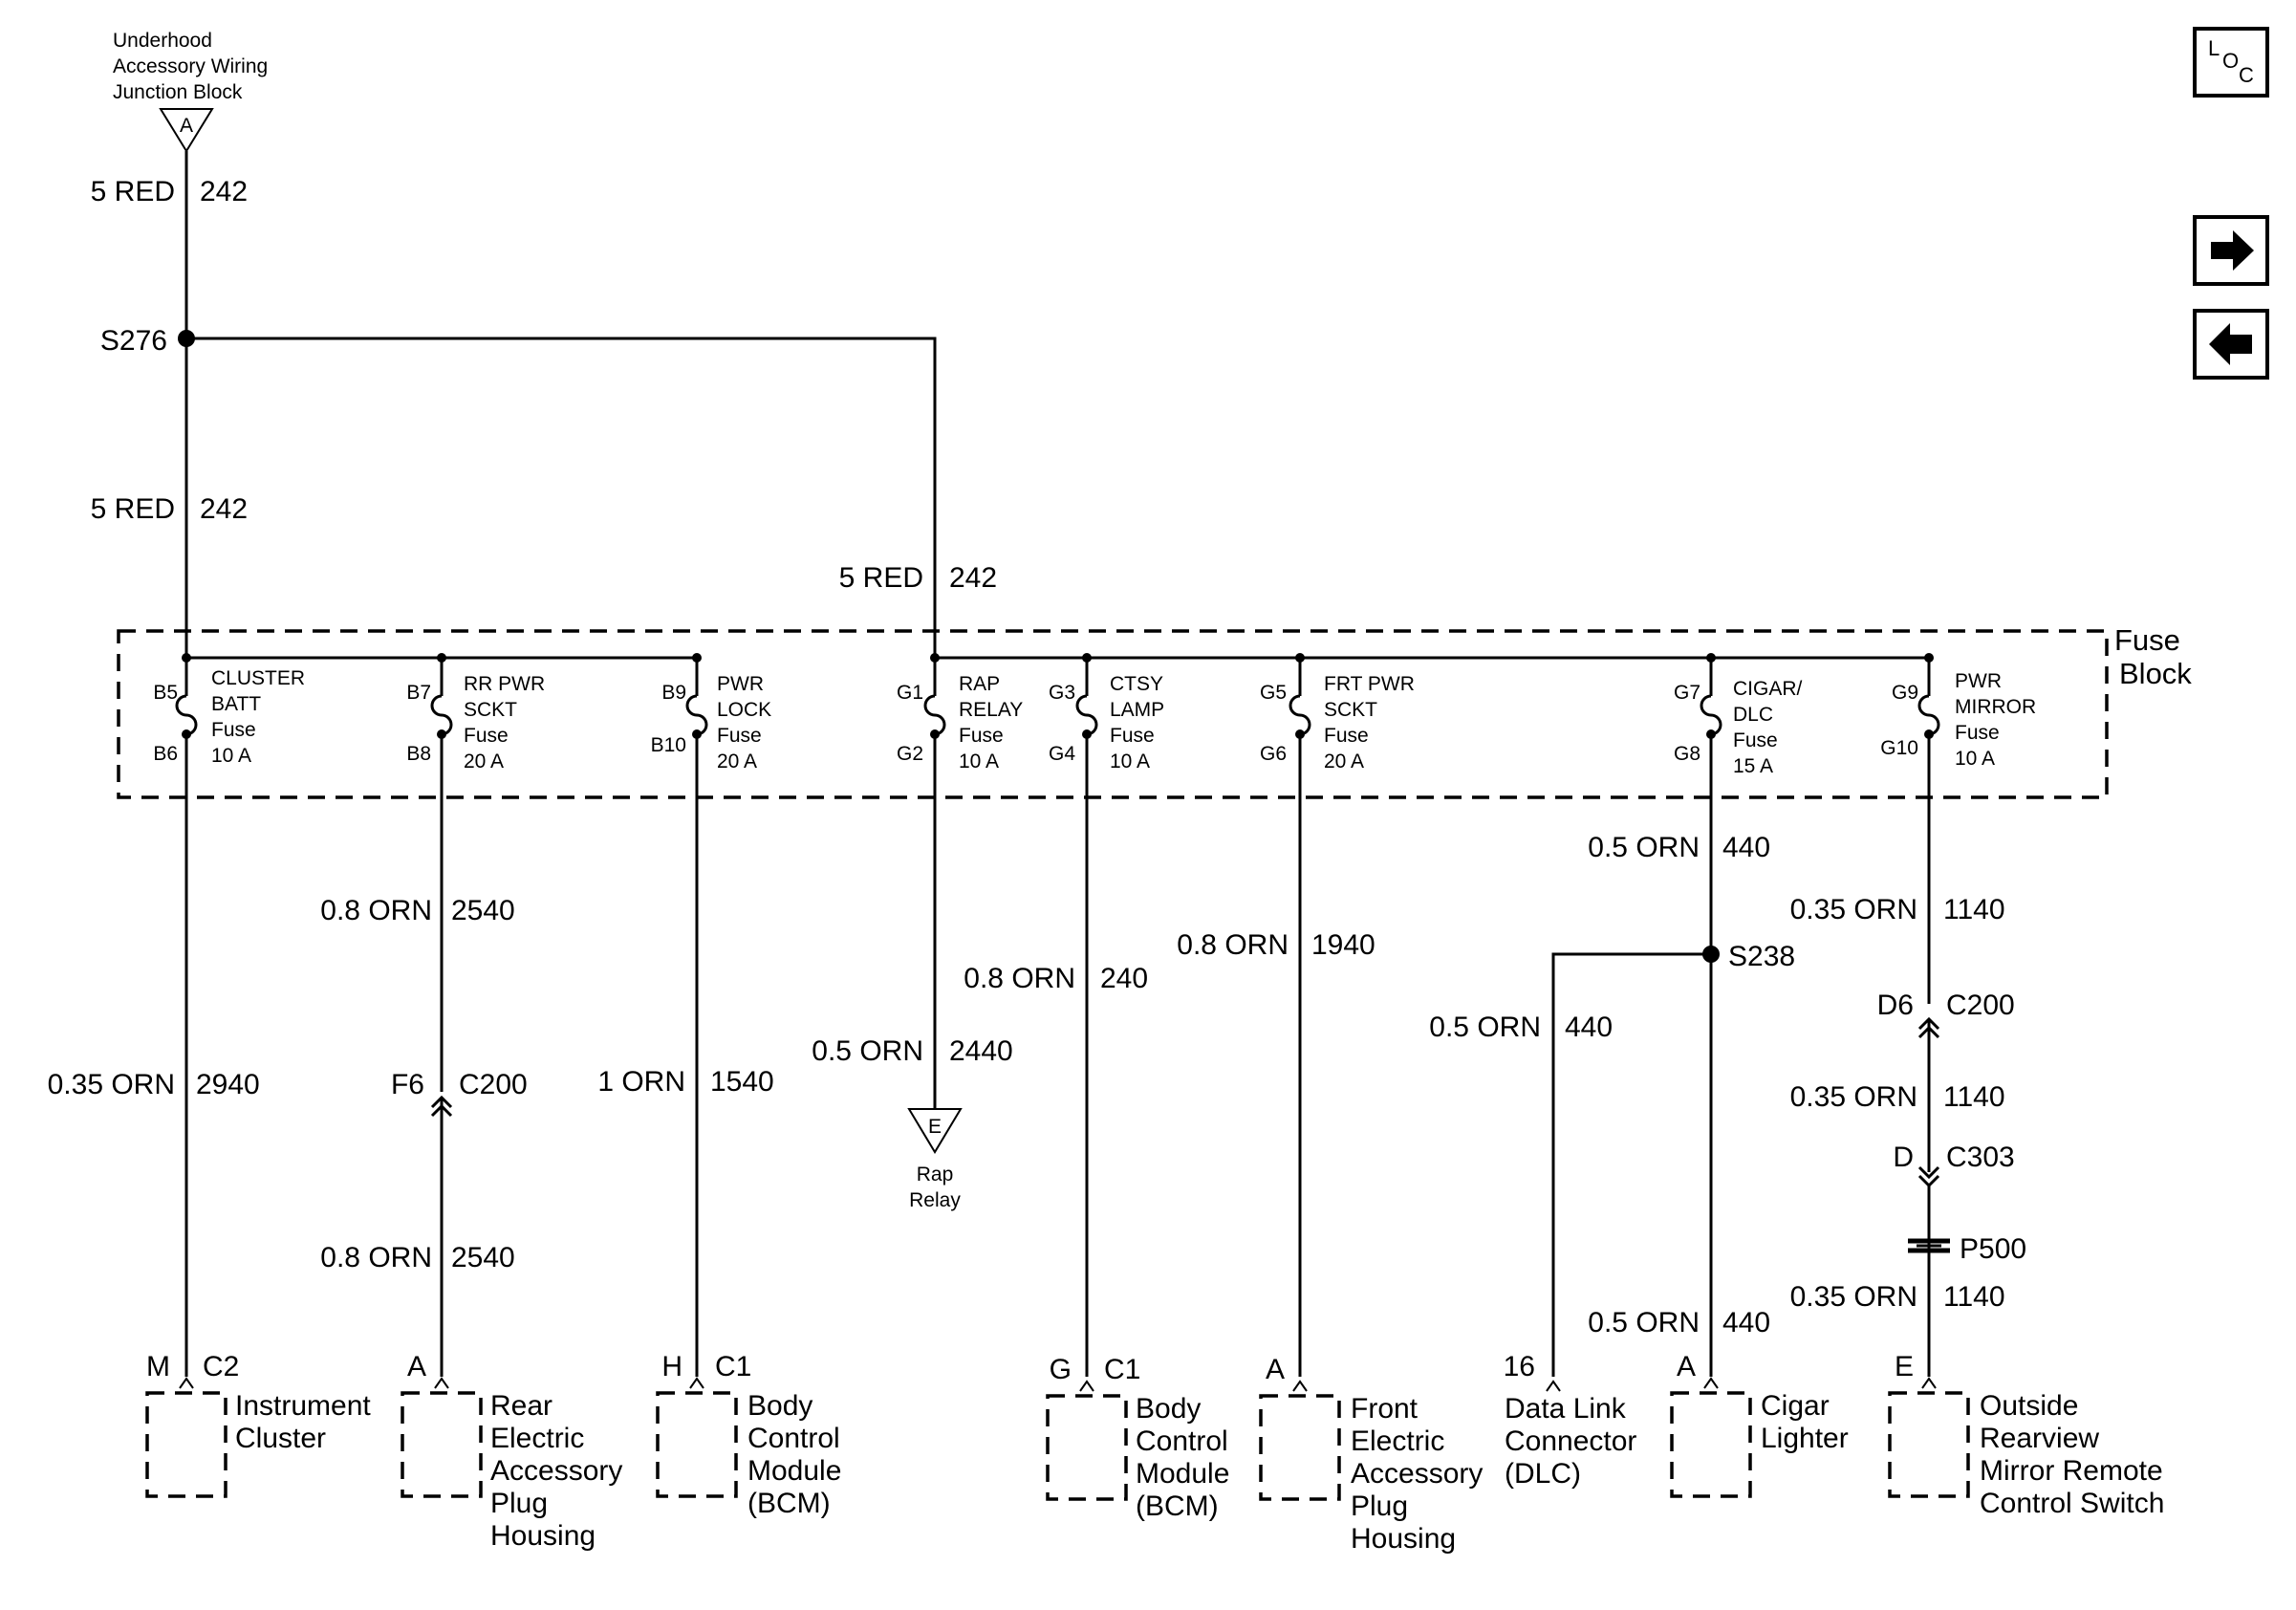 The width and height of the screenshot is (2296, 1610). I want to click on fuse-cigar-dlc: G7 G8 CIGAR/ DLC Fuse 15 A, so click(1738, 1015).